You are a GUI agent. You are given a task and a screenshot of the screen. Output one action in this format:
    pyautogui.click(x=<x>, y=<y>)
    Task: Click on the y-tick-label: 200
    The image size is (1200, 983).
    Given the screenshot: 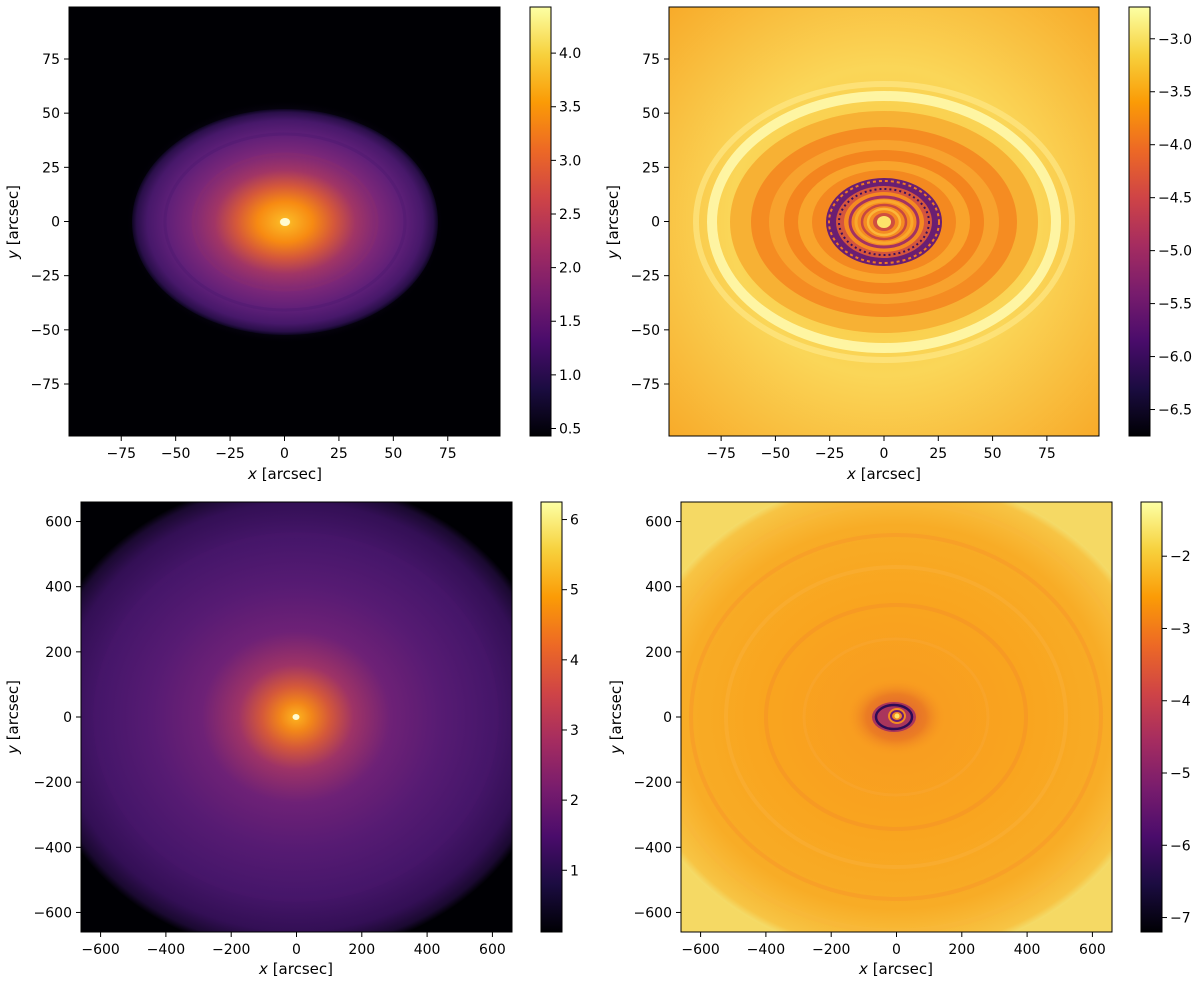 What is the action you would take?
    pyautogui.click(x=58, y=653)
    